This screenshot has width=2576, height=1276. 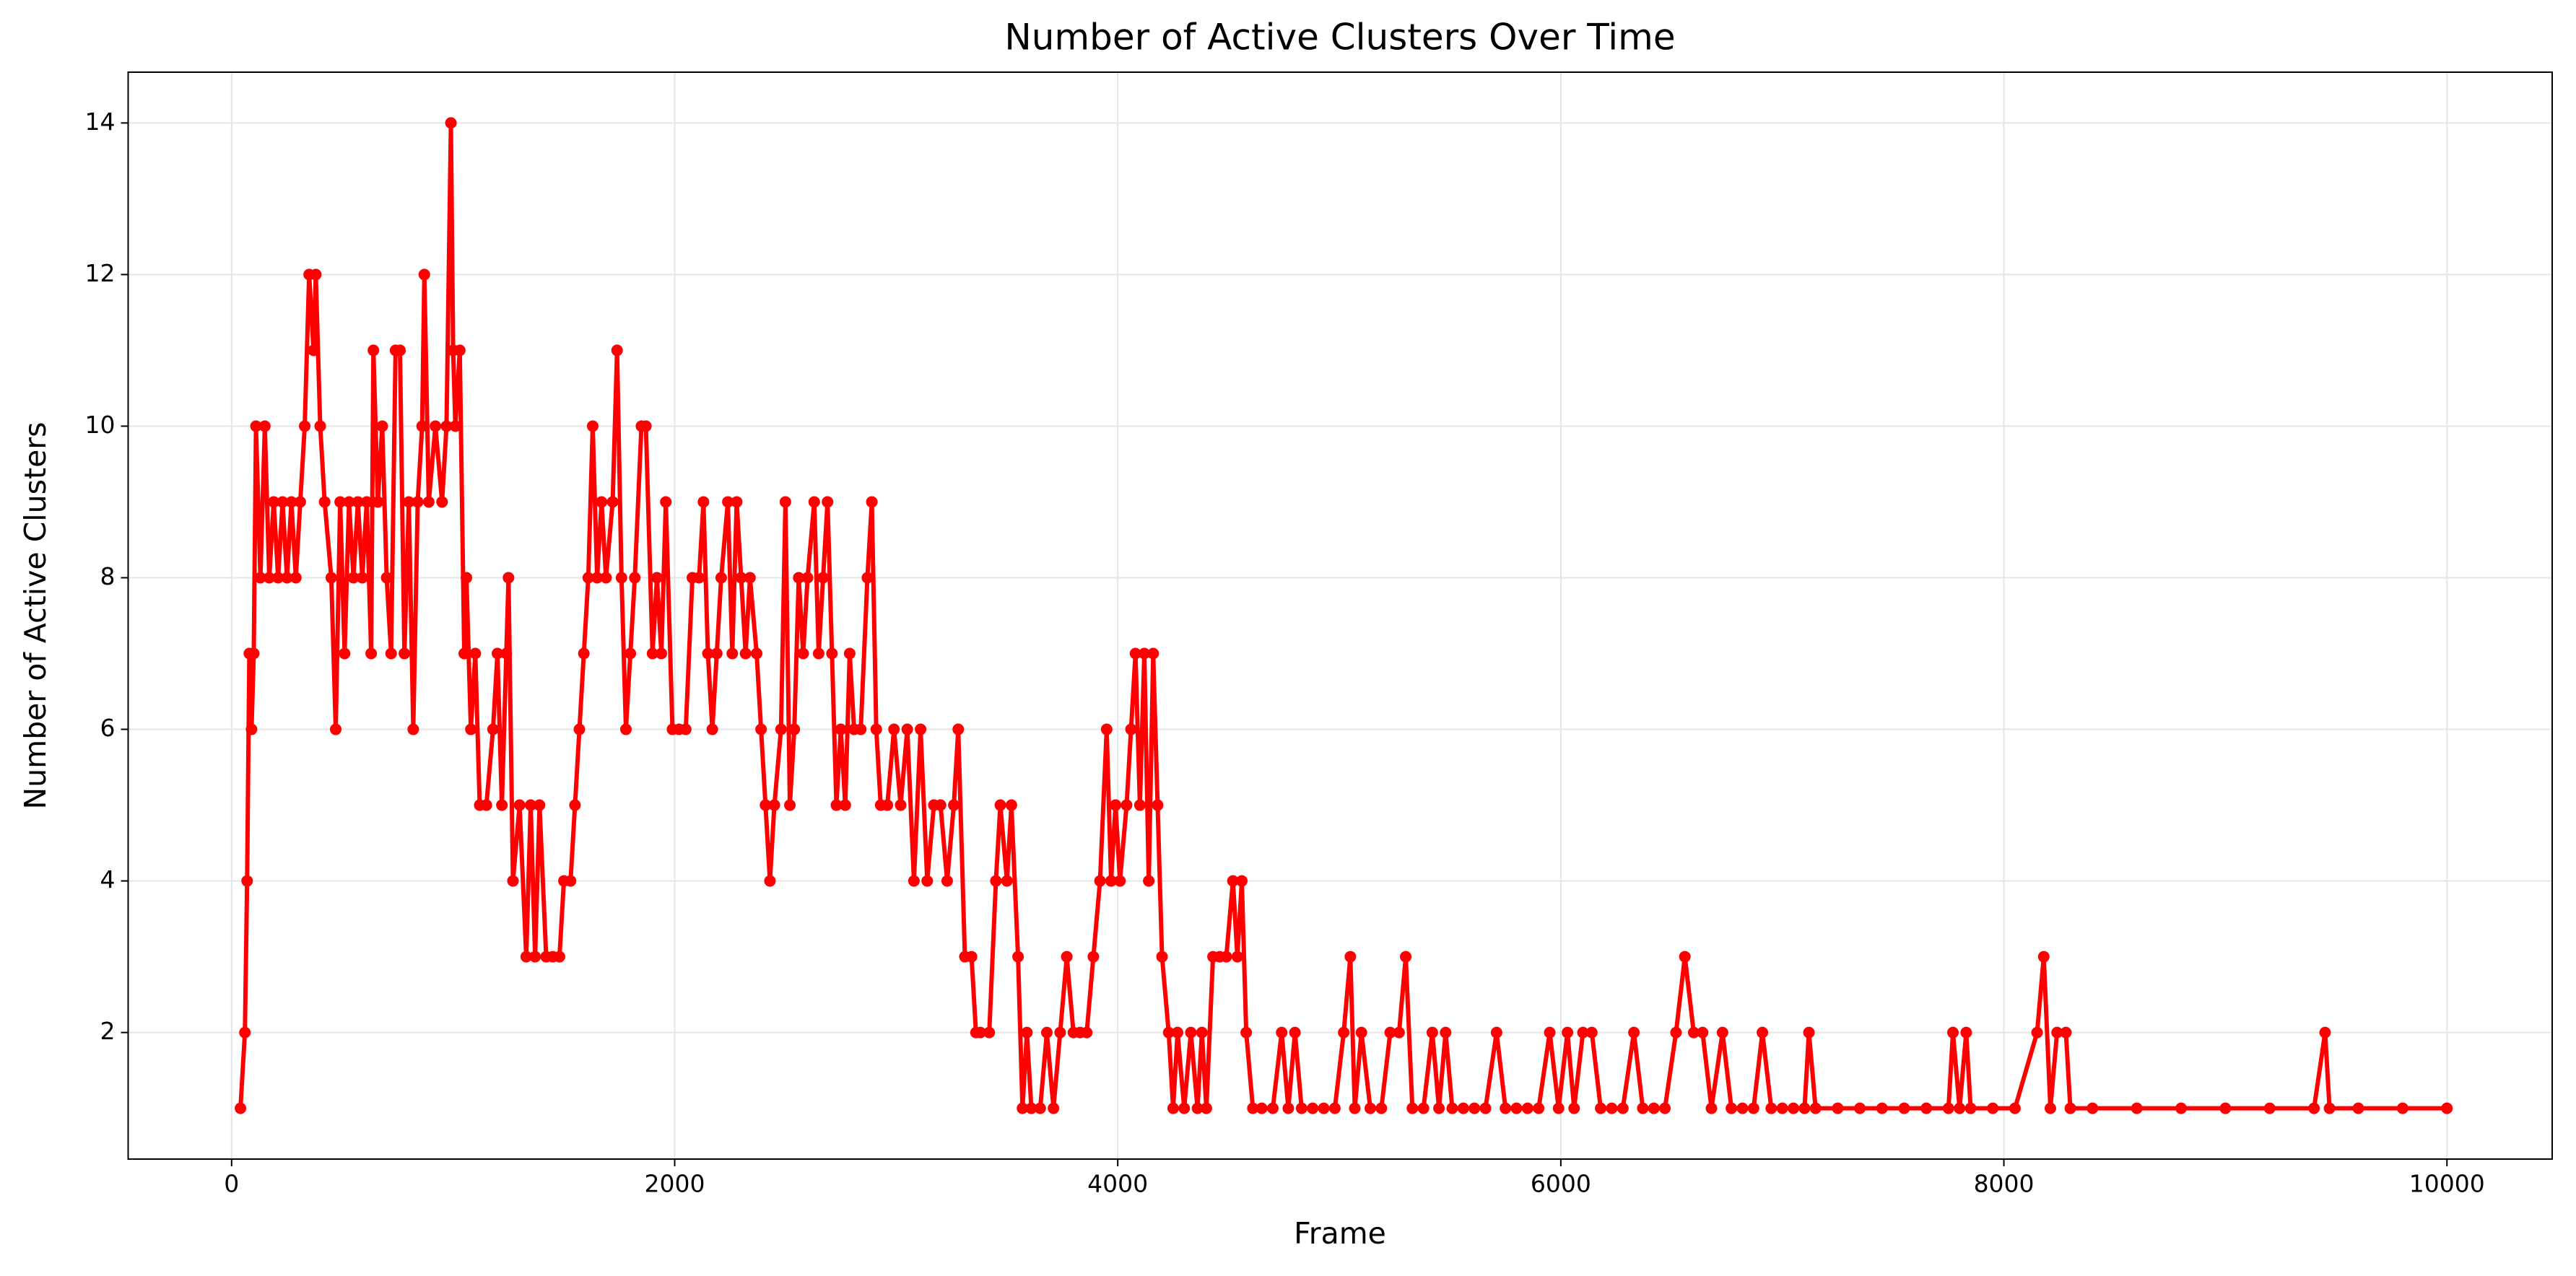 I want to click on x-tick-label: 10000, so click(x=2447, y=1184).